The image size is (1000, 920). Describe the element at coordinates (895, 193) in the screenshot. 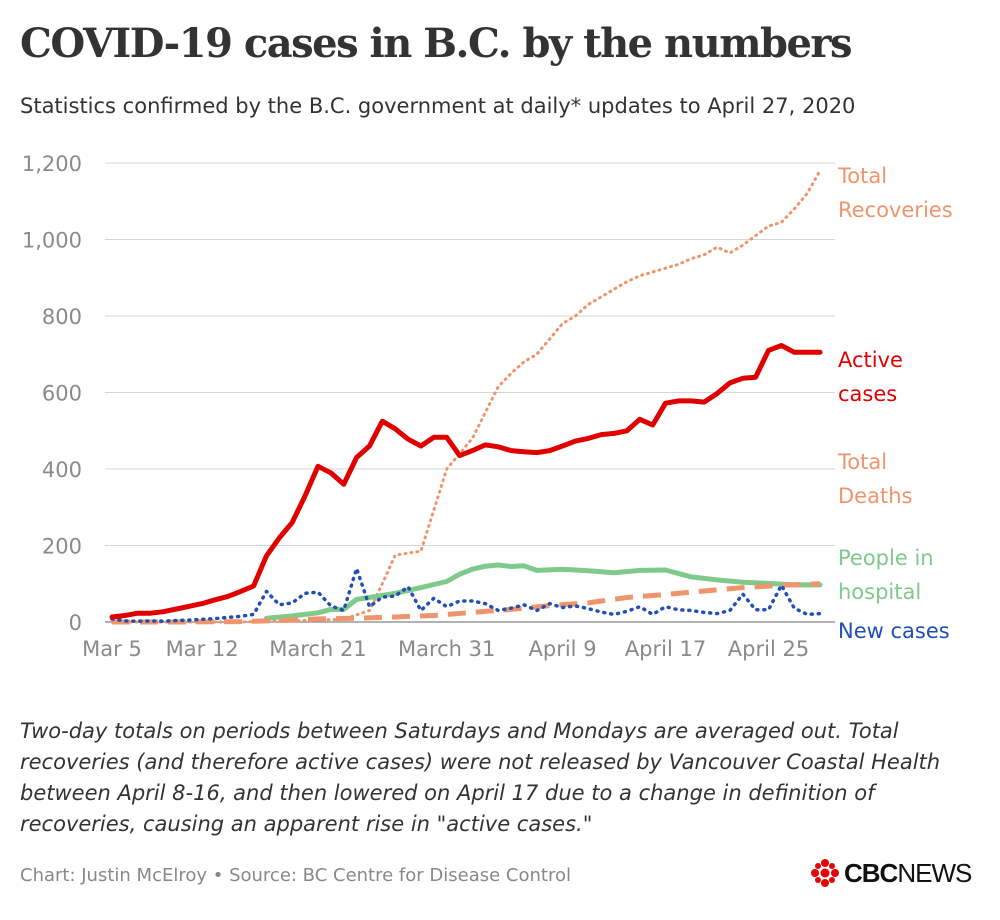

I see `series-label-total-recoveries: Total Recoveries` at that location.